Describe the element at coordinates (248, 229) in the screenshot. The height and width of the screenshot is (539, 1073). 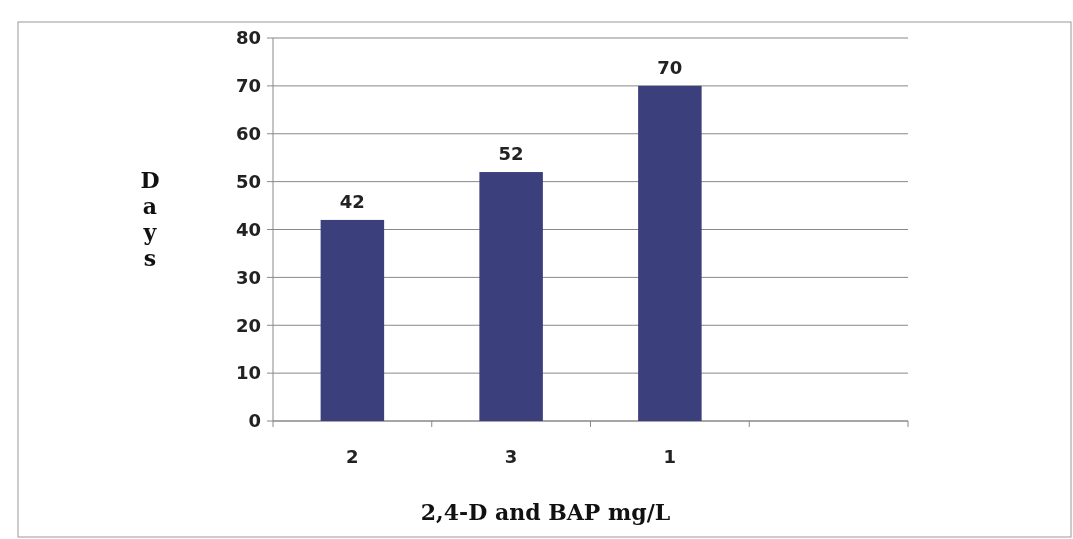
I see `y-tick-label: 40` at that location.